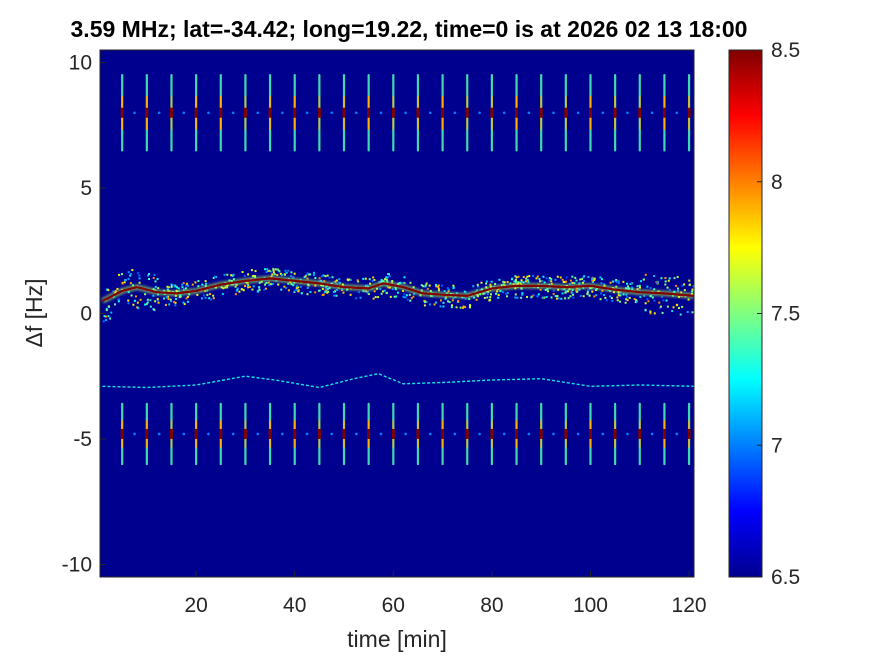 This screenshot has width=875, height=656. What do you see at coordinates (34, 312) in the screenshot?
I see `y-axis-label: Δf [Hz]` at bounding box center [34, 312].